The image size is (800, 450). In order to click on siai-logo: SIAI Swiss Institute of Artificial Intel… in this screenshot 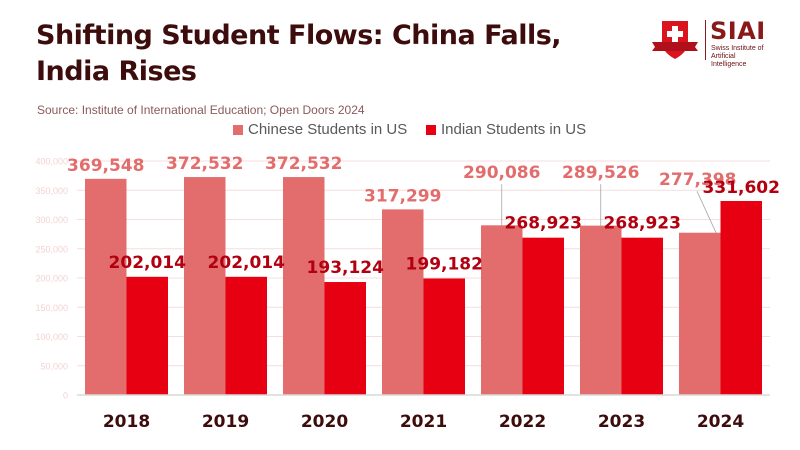, I will do `click(708, 42)`.